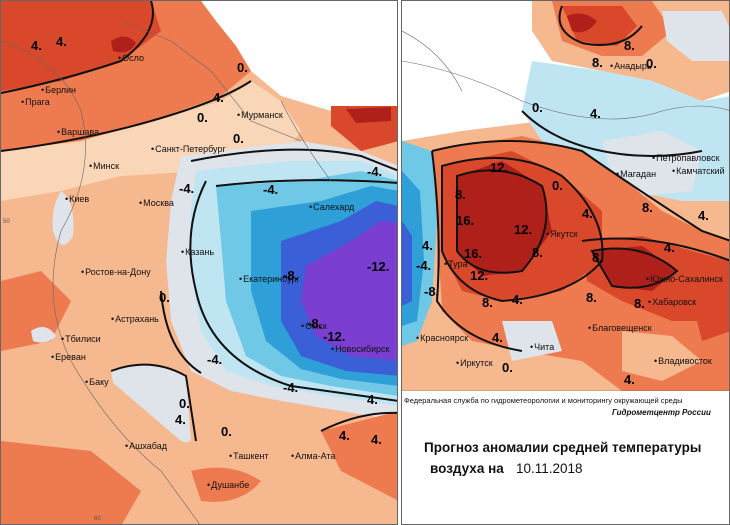 This screenshot has width=730, height=525. What do you see at coordinates (248, 456) in the screenshot?
I see `city-label-tashkent: Ташкент` at bounding box center [248, 456].